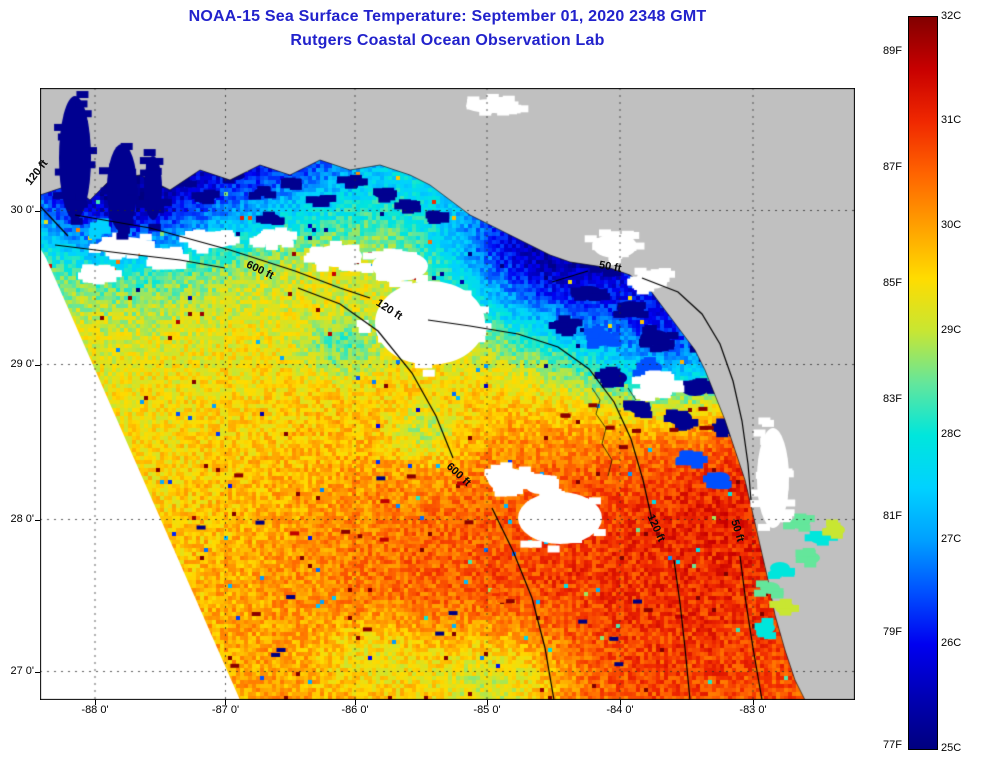 Image resolution: width=992 pixels, height=770 pixels. What do you see at coordinates (951, 16) in the screenshot?
I see `colorbar-celsius-label: 32C` at bounding box center [951, 16].